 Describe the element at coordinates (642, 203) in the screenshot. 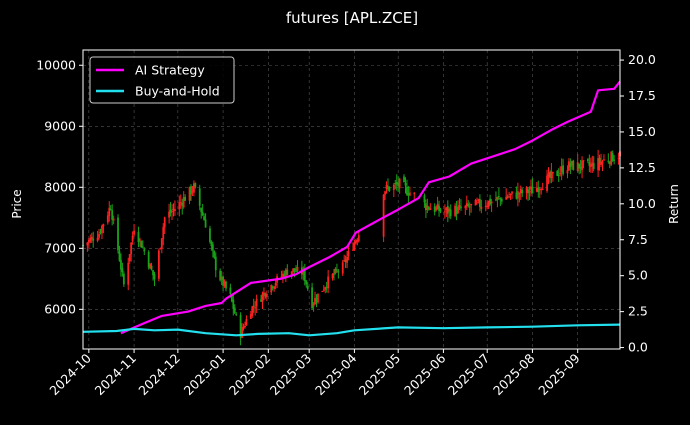

I see `y2-tick-label: 10.0` at that location.